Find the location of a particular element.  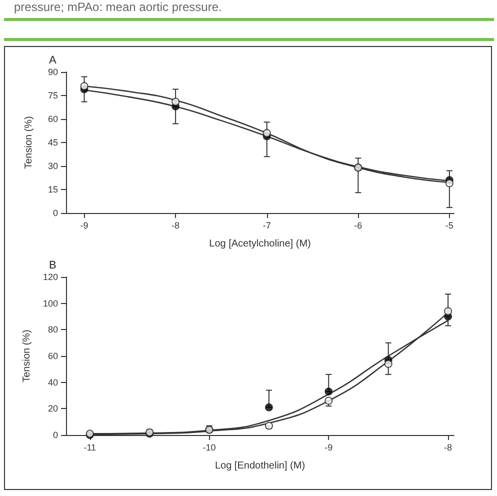

x-tick-label: -11 is located at coordinates (90, 447).